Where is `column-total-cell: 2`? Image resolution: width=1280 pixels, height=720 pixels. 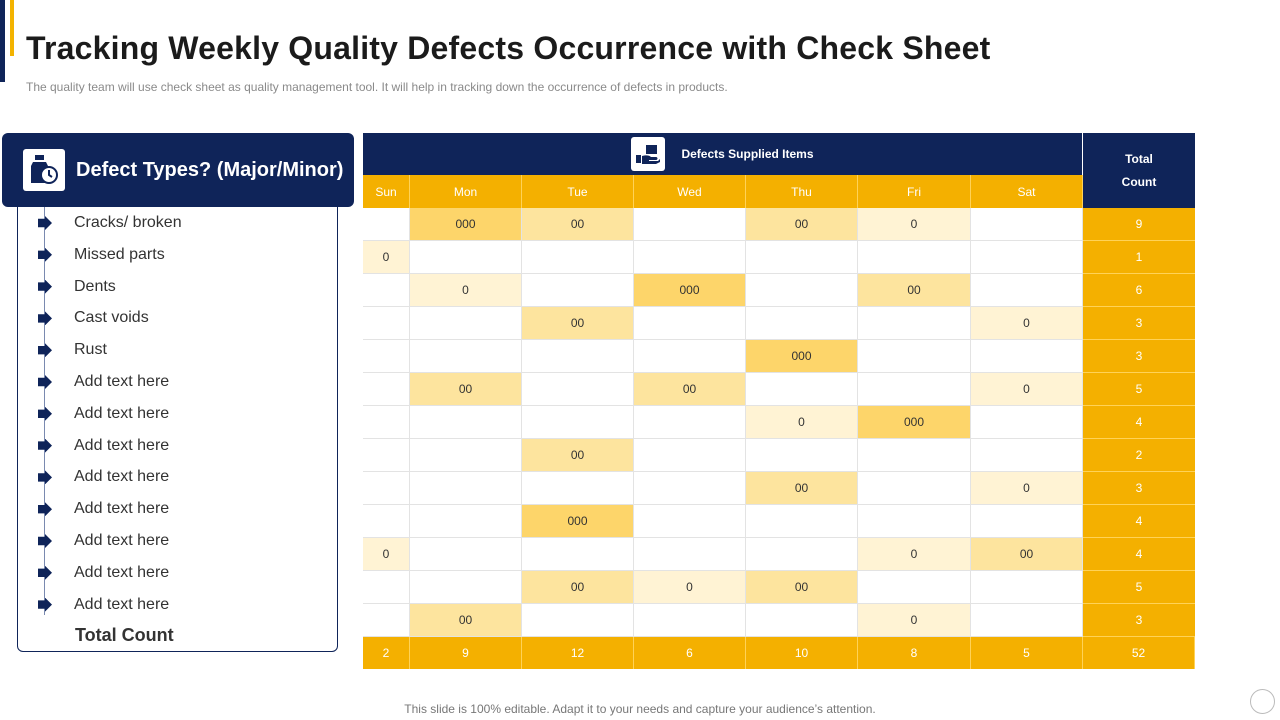
column-total-cell: 2 is located at coordinates (386, 653).